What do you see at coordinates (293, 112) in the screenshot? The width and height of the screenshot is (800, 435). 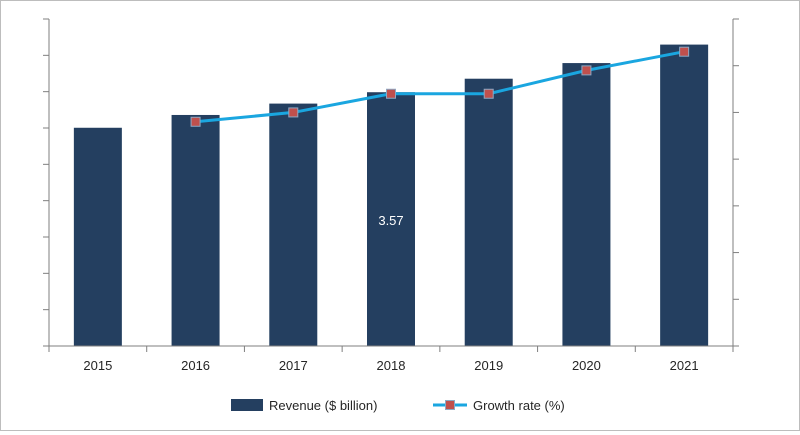 I see `growth-point-2017` at bounding box center [293, 112].